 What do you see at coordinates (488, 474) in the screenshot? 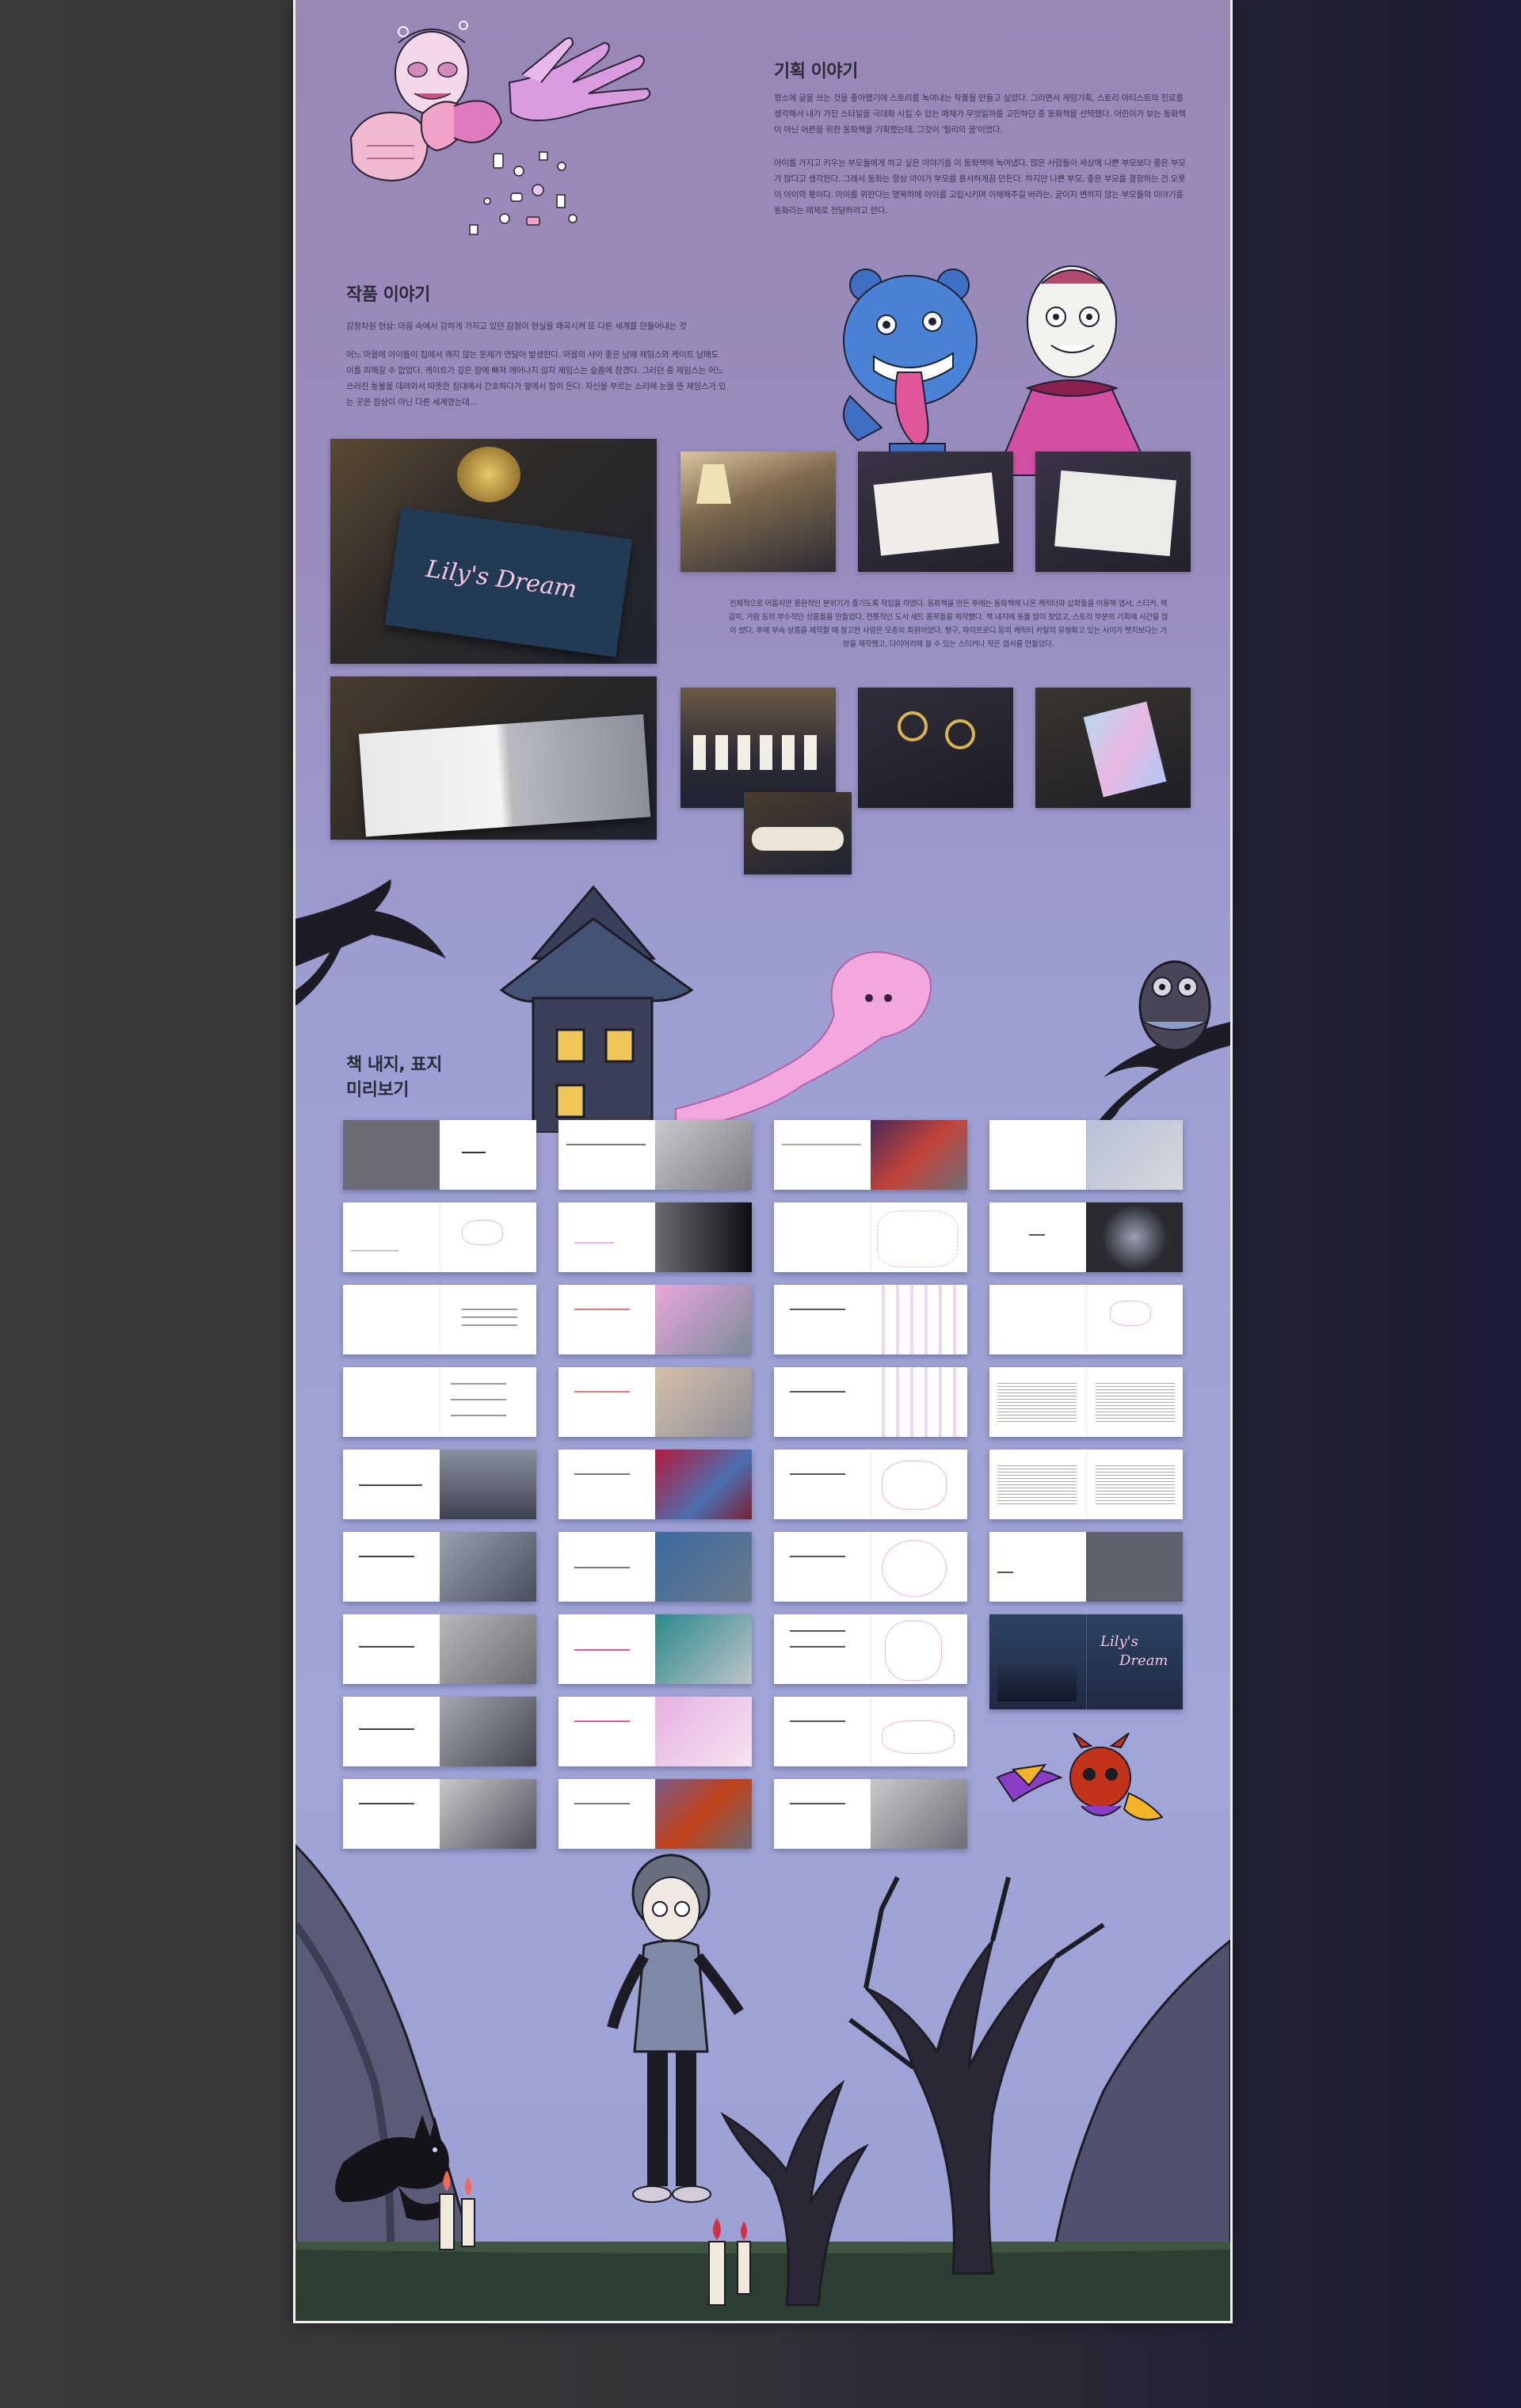
I see `photo-gold-ornament` at bounding box center [488, 474].